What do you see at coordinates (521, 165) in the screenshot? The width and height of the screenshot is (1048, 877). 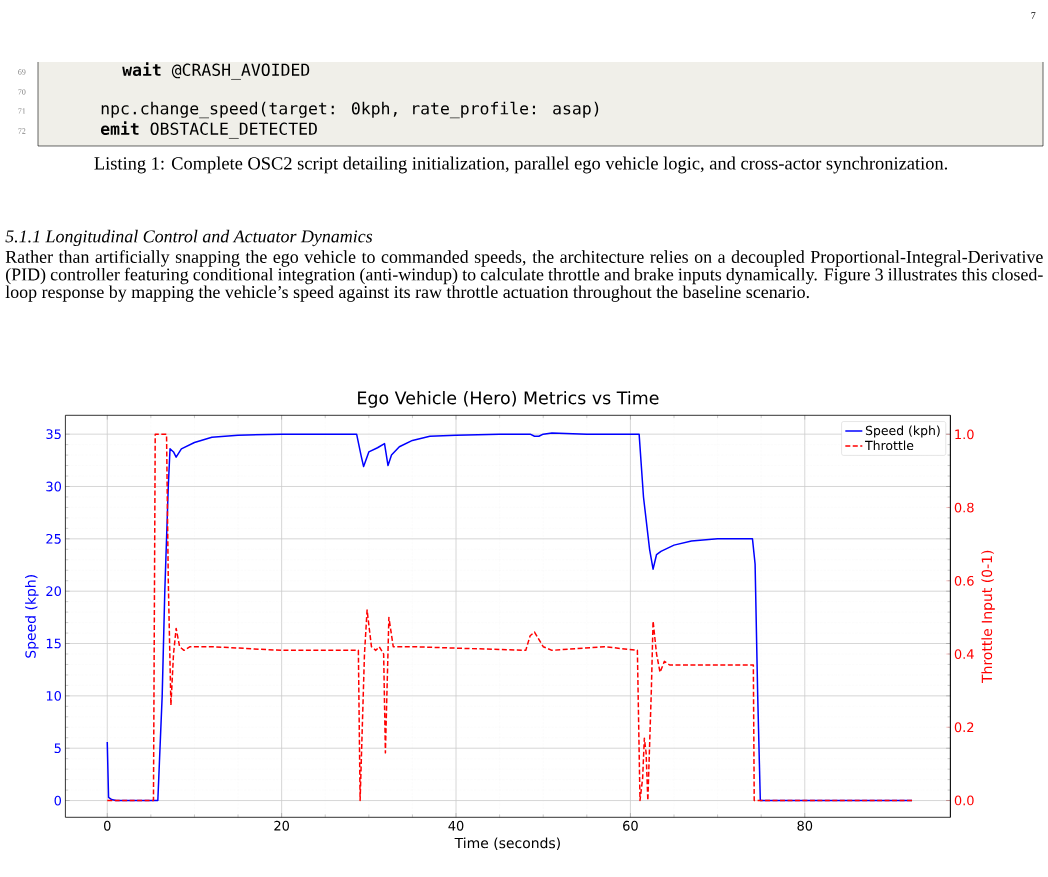 I see `text: Listing 1: Complete OSC2 script detailing initialization, parallel ego vehicle logic, and cross-actor synchronization.` at bounding box center [521, 165].